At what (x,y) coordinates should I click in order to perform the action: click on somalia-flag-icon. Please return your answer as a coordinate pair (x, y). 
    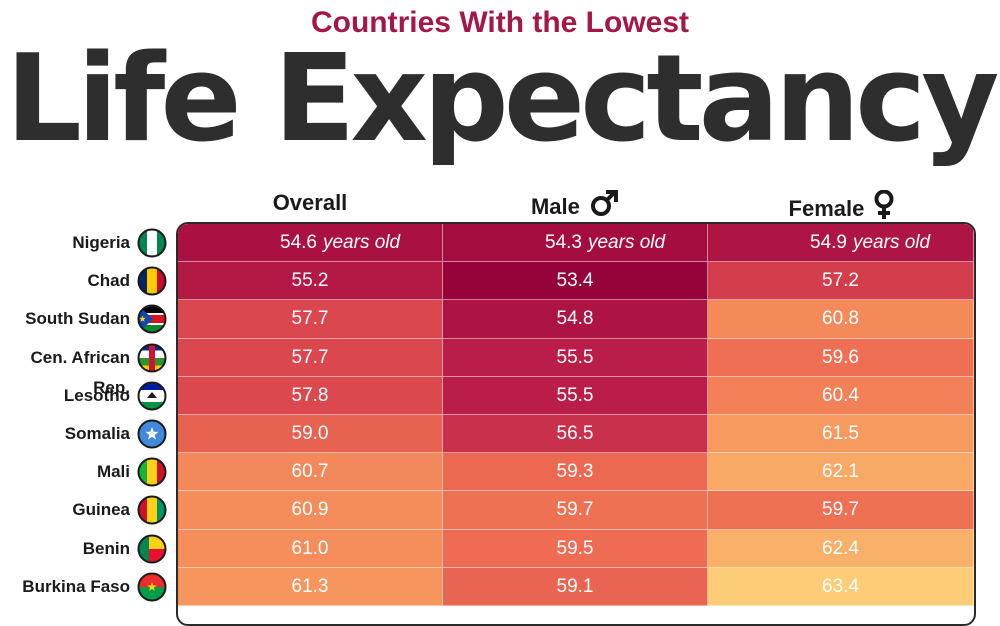
    Looking at the image, I should click on (152, 434).